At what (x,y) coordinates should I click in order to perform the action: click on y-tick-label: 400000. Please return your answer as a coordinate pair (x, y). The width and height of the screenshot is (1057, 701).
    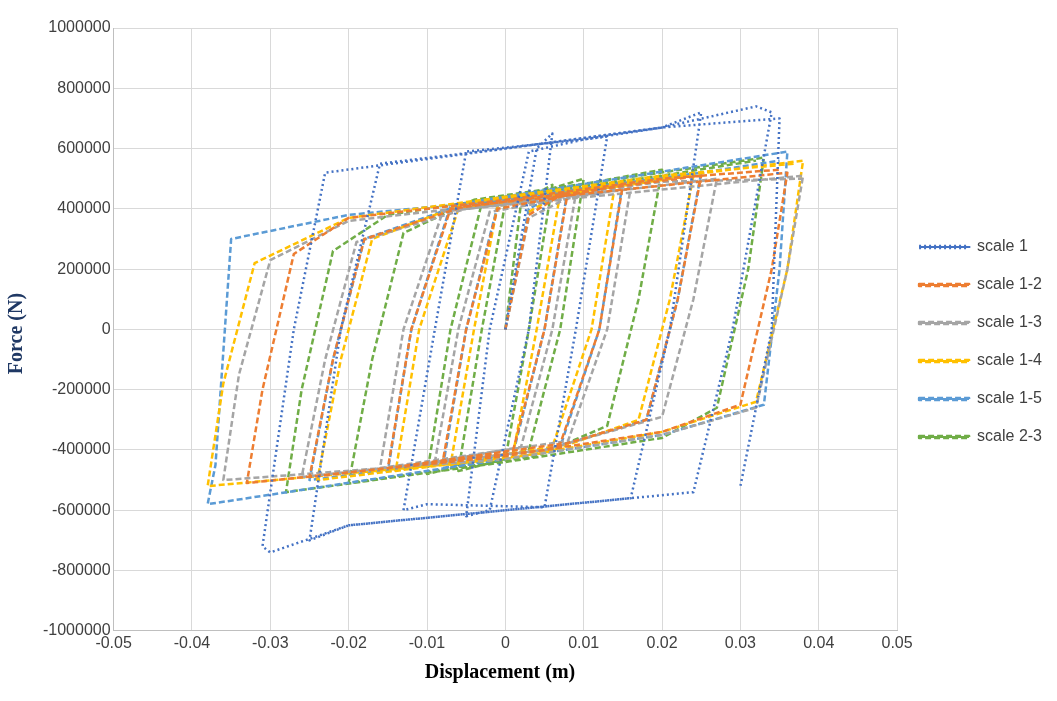
    Looking at the image, I should click on (84, 208).